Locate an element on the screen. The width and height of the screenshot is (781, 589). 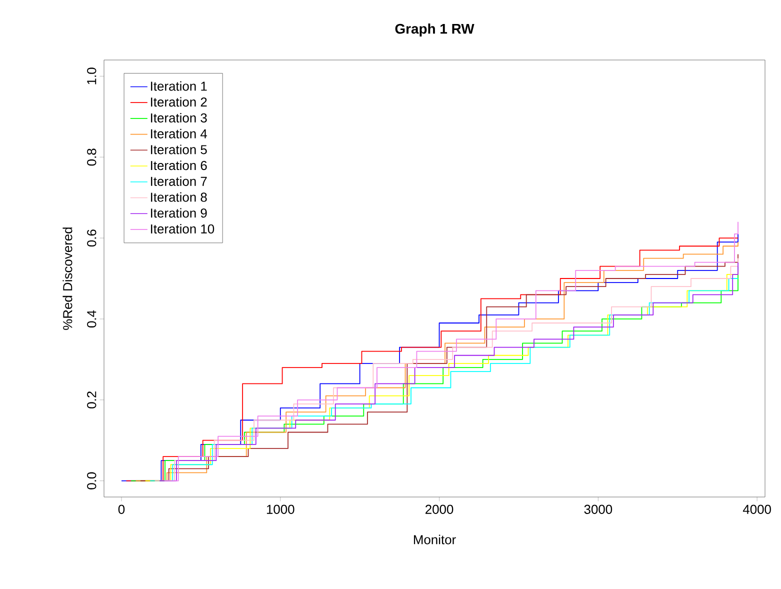
x-tick-label: 1000 is located at coordinates (280, 509).